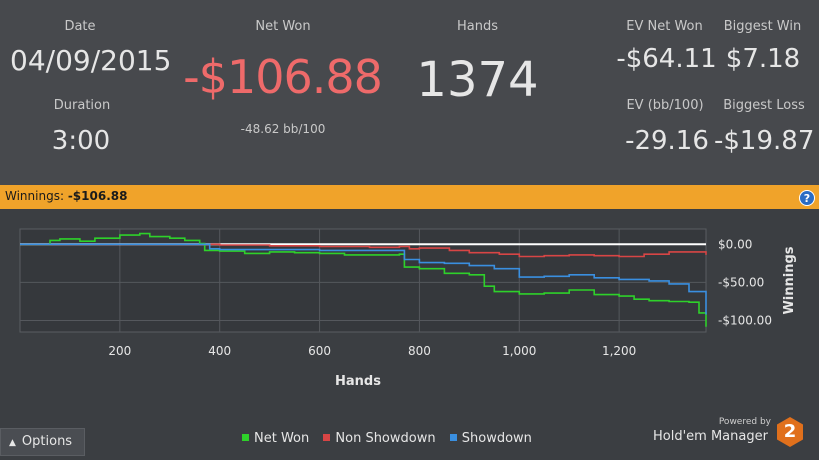  What do you see at coordinates (764, 105) in the screenshot?
I see `biggest-loss-label: Biggest Loss` at bounding box center [764, 105].